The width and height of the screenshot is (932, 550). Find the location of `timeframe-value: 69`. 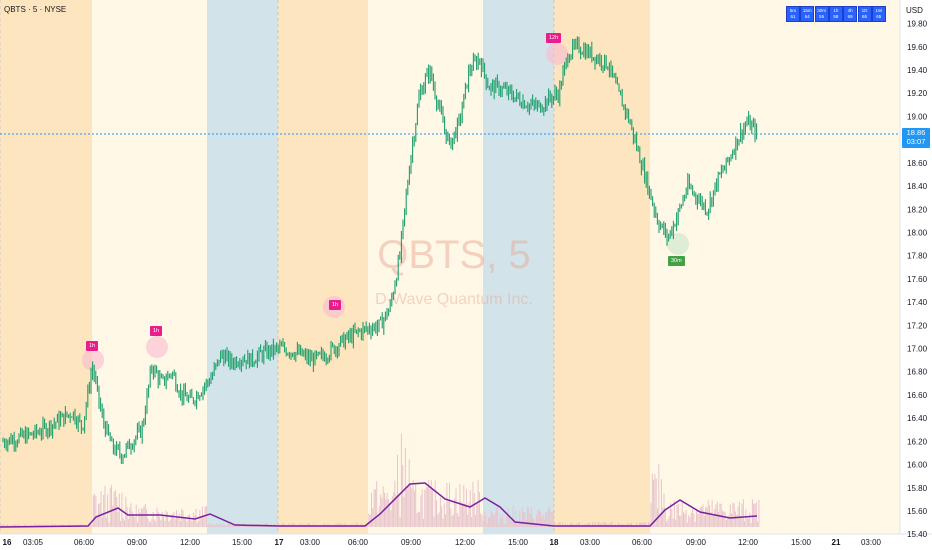

timeframe-value: 69 is located at coordinates (850, 16).